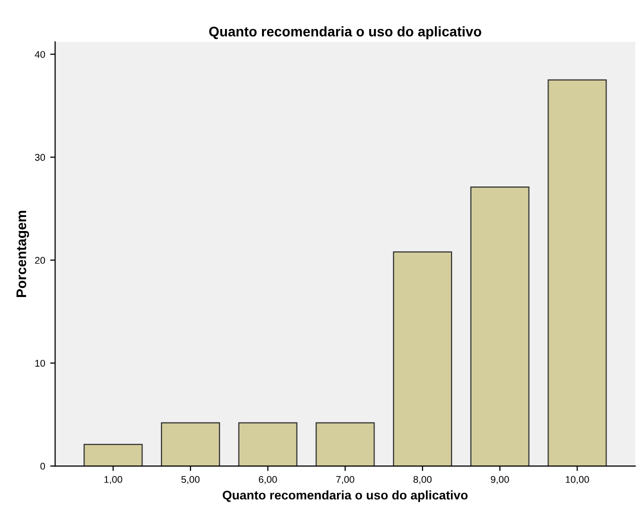  What do you see at coordinates (499, 480) in the screenshot?
I see `x-tick-label: 9,00` at bounding box center [499, 480].